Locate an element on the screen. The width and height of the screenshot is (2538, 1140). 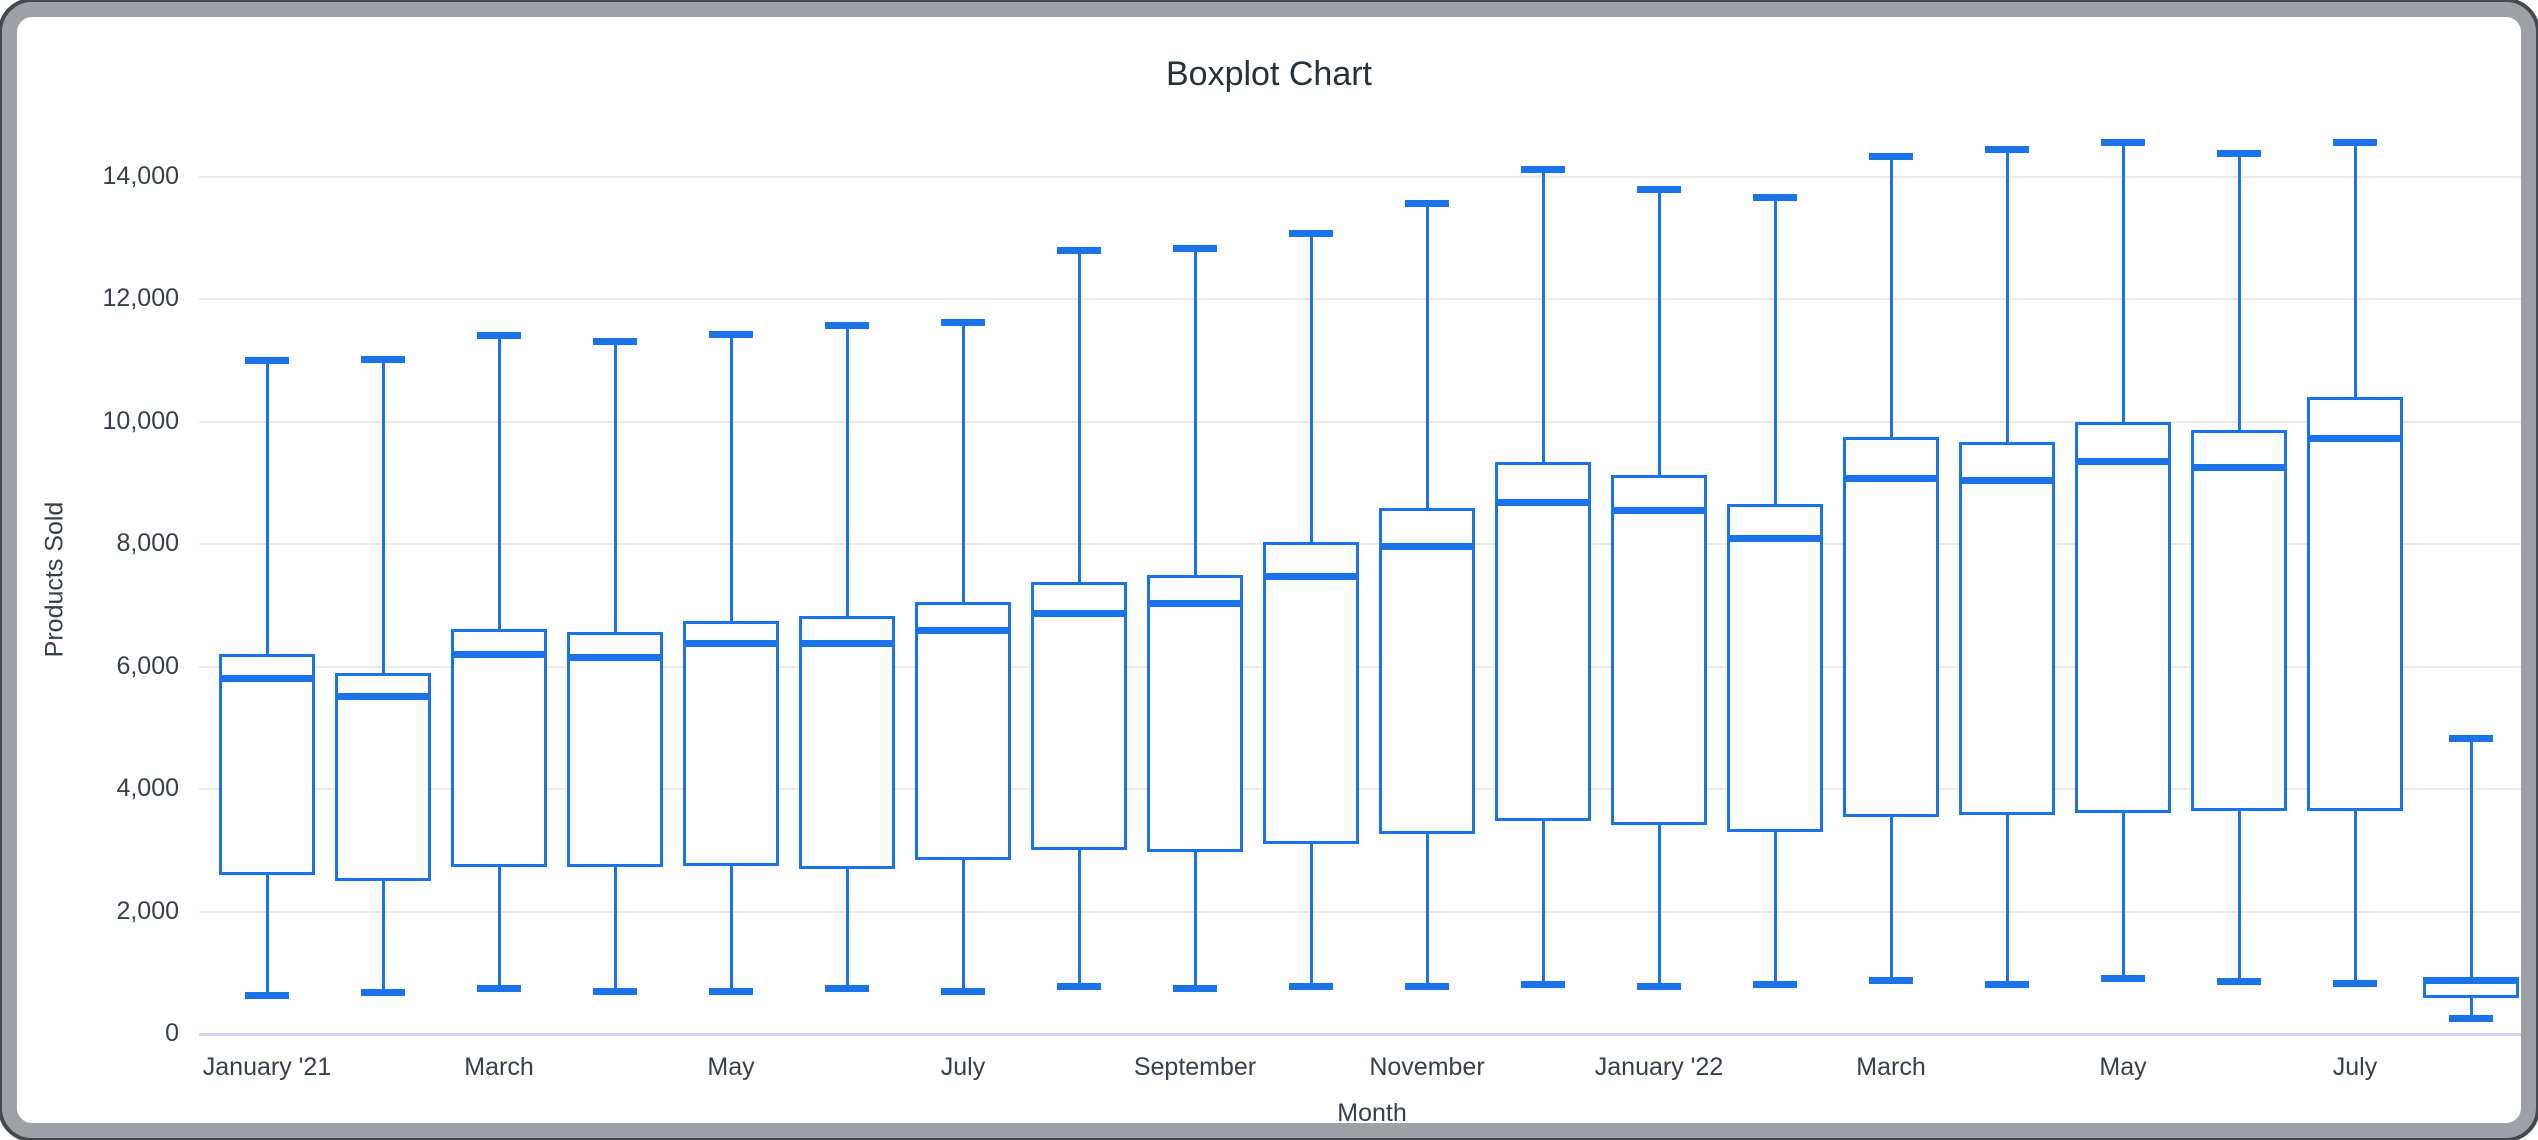
boxplot-april-22-box is located at coordinates (2007, 629).